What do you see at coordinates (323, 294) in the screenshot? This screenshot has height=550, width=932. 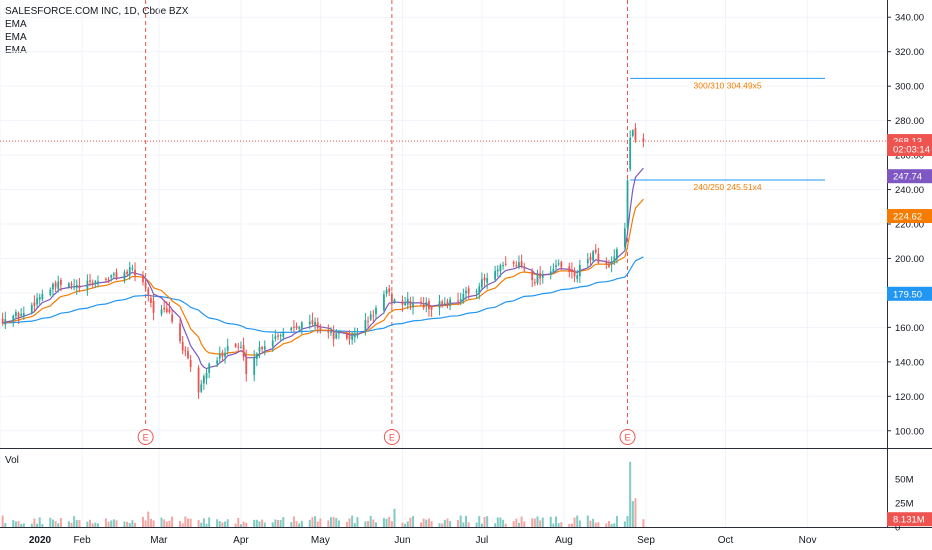 I see `ema-slow-line` at bounding box center [323, 294].